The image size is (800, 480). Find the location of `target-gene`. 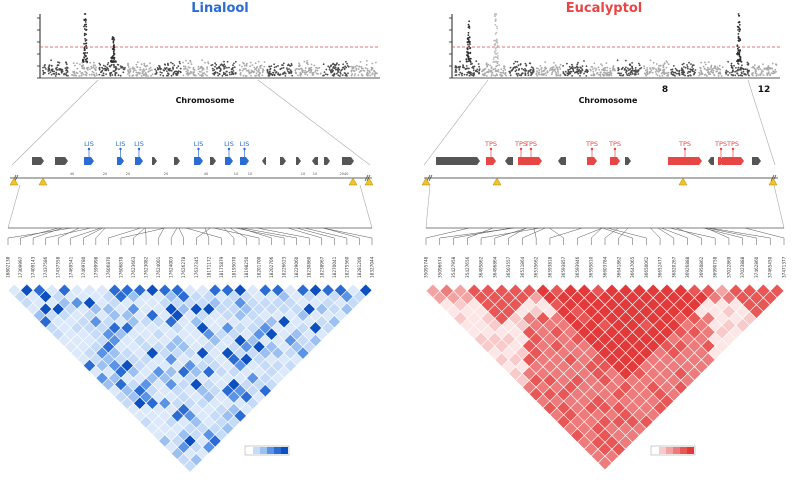

target-gene is located at coordinates (229, 161).